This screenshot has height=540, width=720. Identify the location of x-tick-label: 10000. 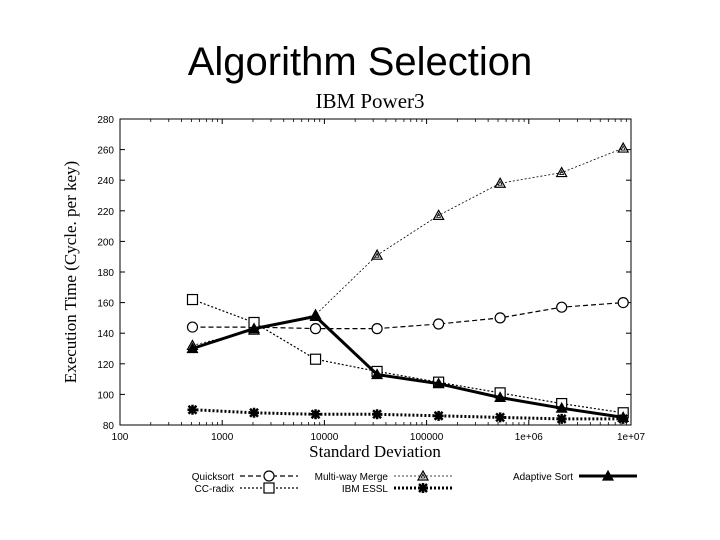
(324, 437).